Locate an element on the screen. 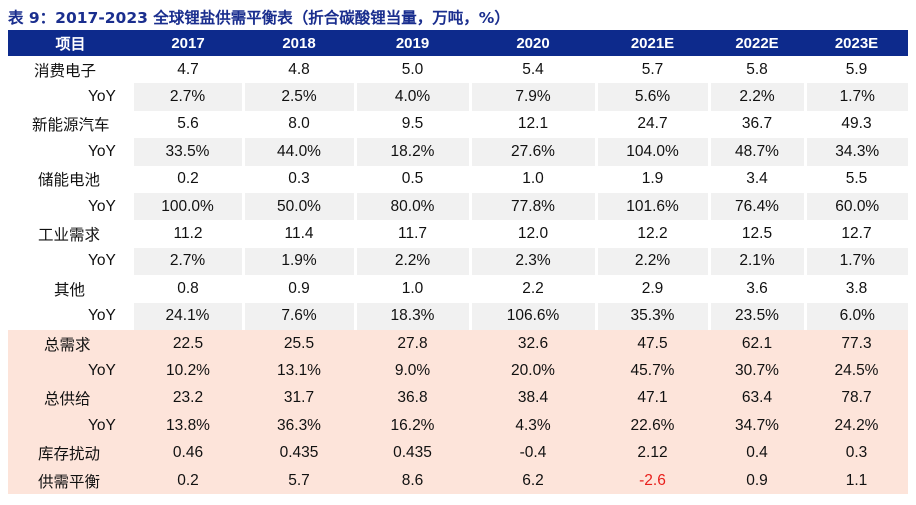 The image size is (916, 505). value-cell: 12.0 is located at coordinates (533, 234).